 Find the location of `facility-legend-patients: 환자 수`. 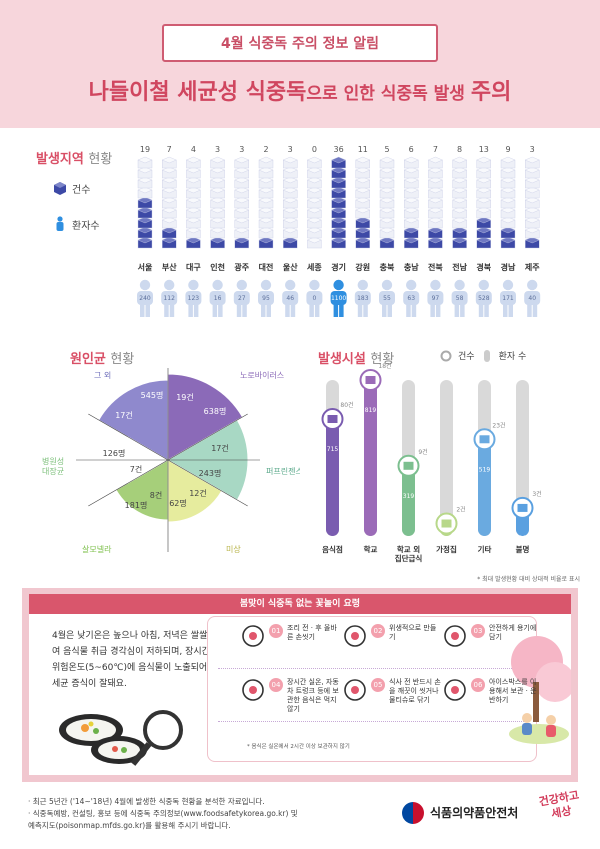

facility-legend-patients: 환자 수 is located at coordinates (512, 357).